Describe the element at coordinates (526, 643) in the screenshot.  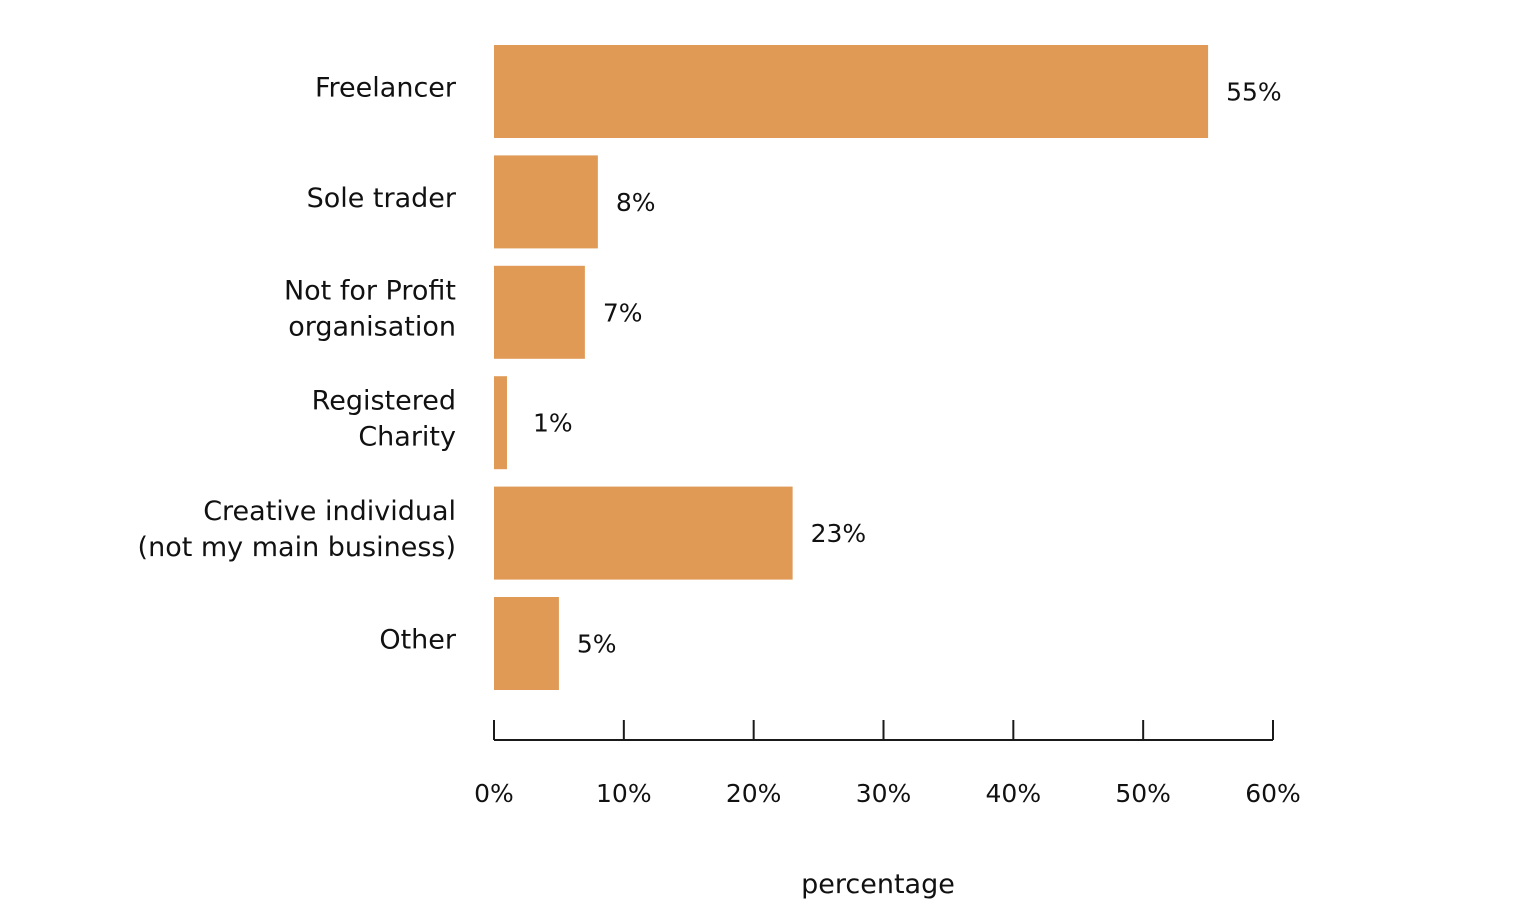
I see `bar-other` at that location.